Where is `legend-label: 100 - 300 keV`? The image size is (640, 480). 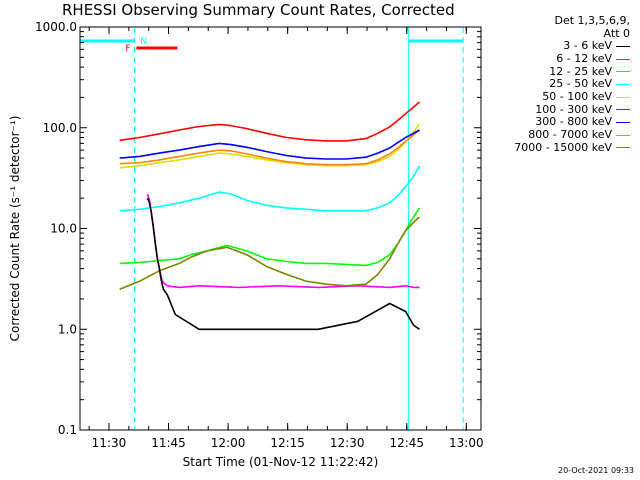 legend-label: 100 - 300 keV is located at coordinates (573, 109).